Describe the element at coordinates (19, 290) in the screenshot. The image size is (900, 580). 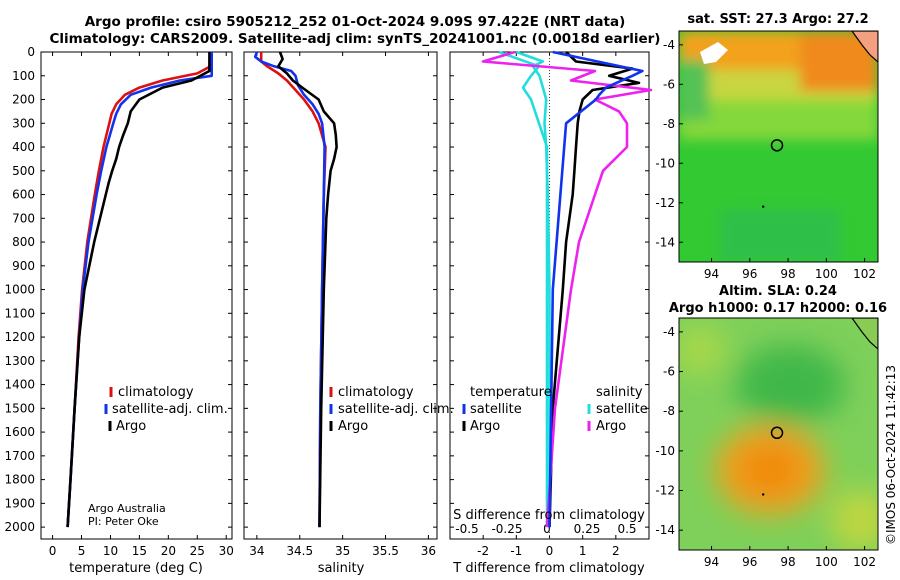
I see `depth-tick-label: 1000` at that location.